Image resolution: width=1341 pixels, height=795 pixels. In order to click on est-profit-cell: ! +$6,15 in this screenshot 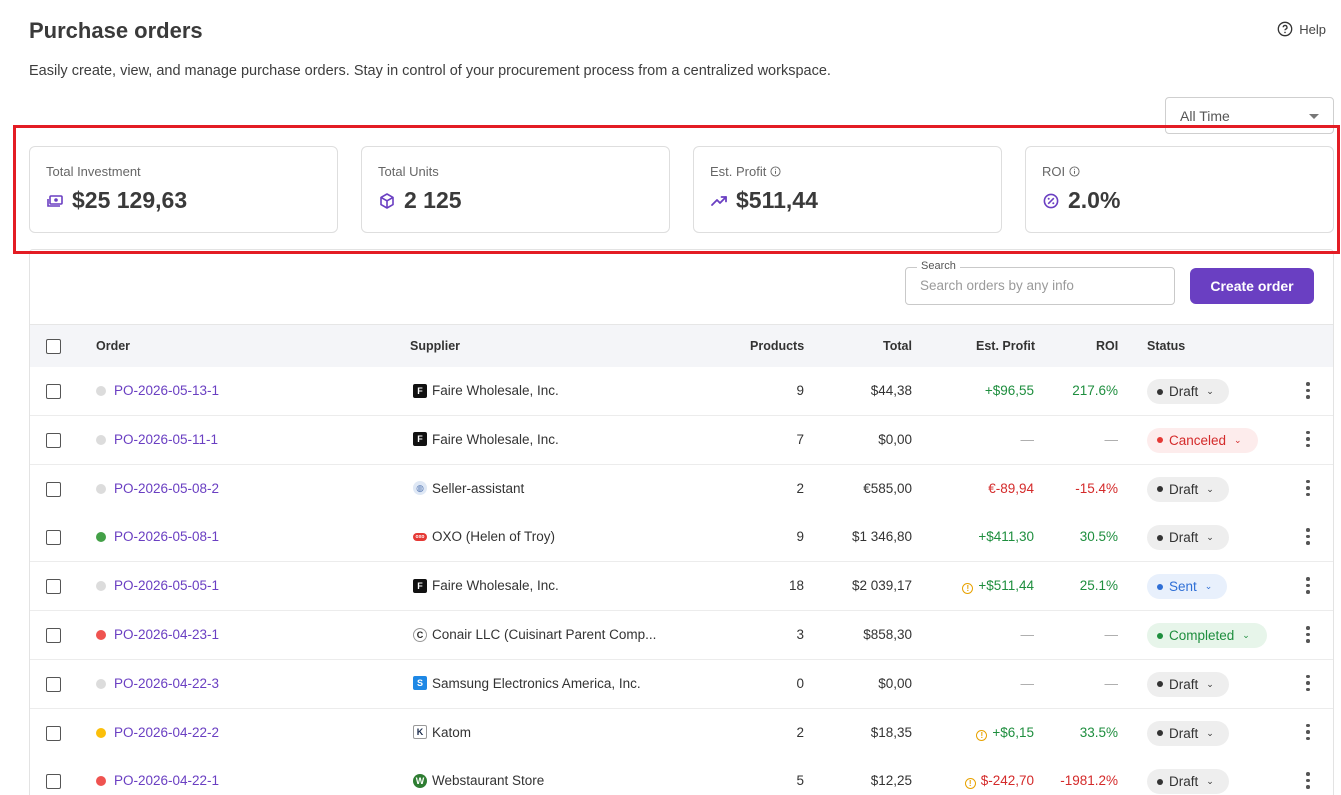, I will do `click(982, 733)`.